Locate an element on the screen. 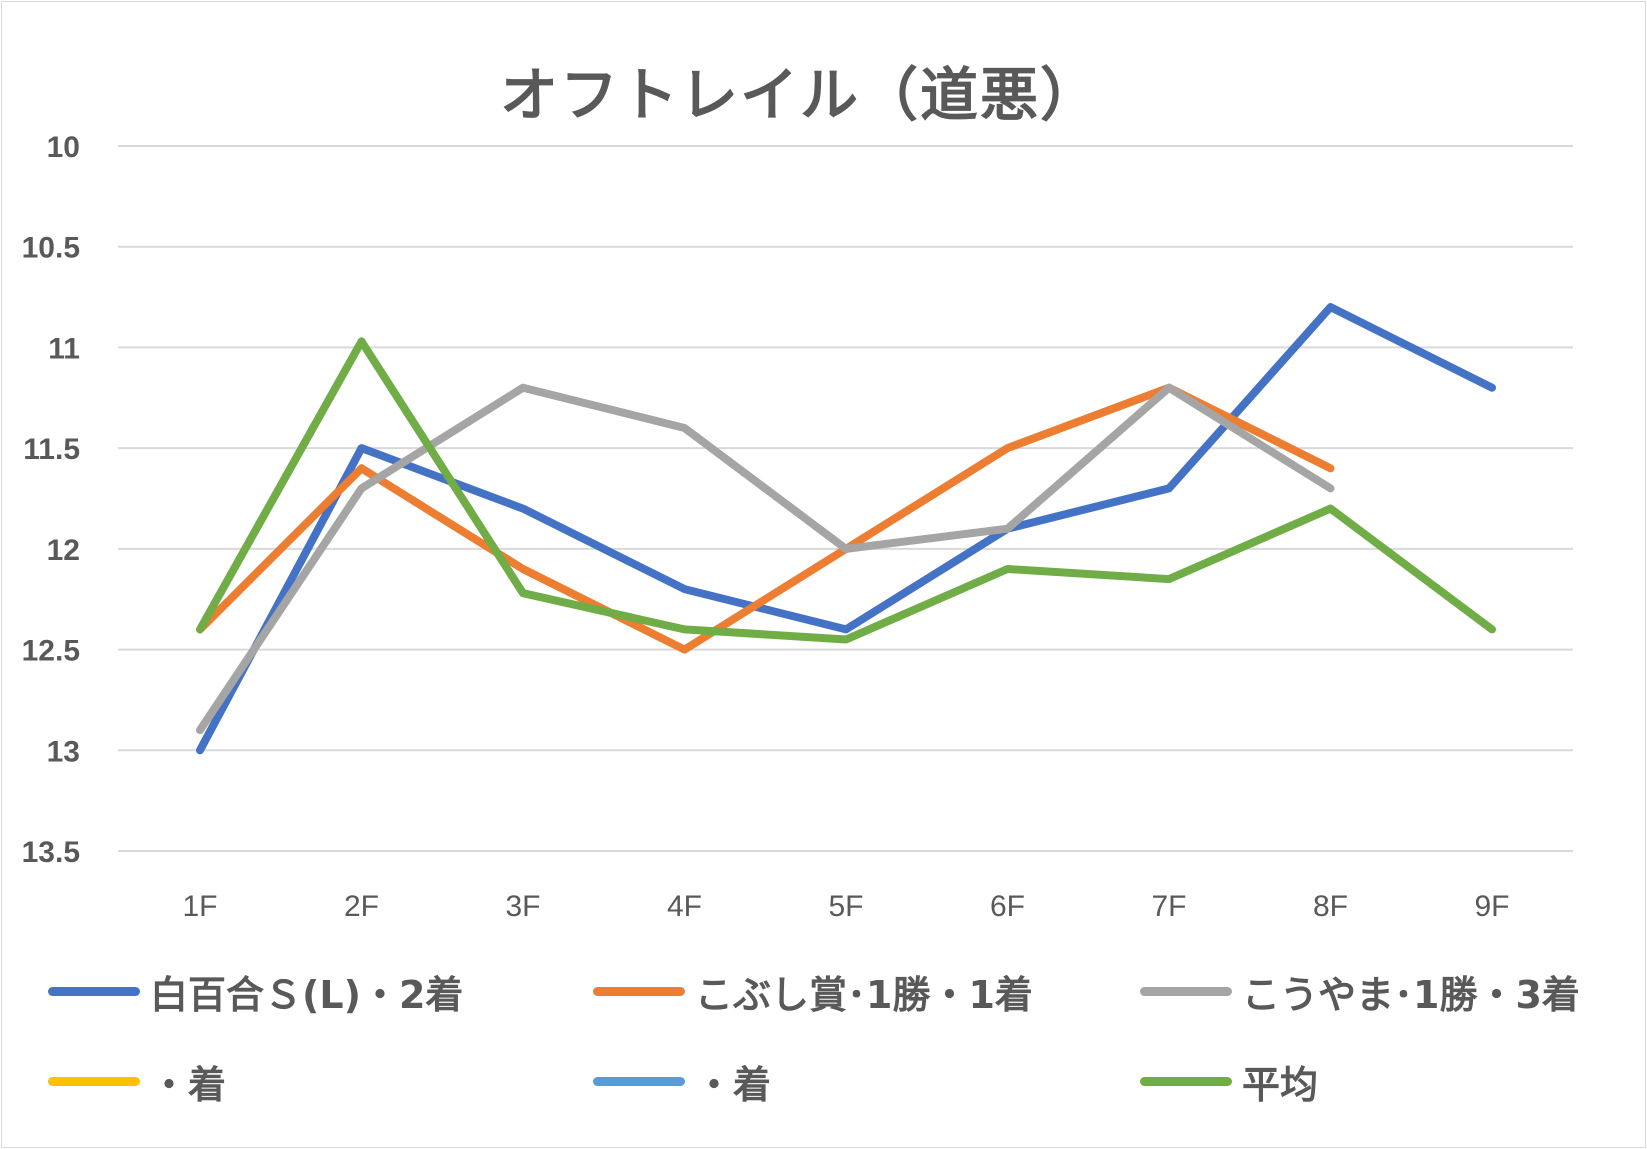 The width and height of the screenshot is (1647, 1149). legend-label: こうやま･1勝・3着 is located at coordinates (1411, 995).